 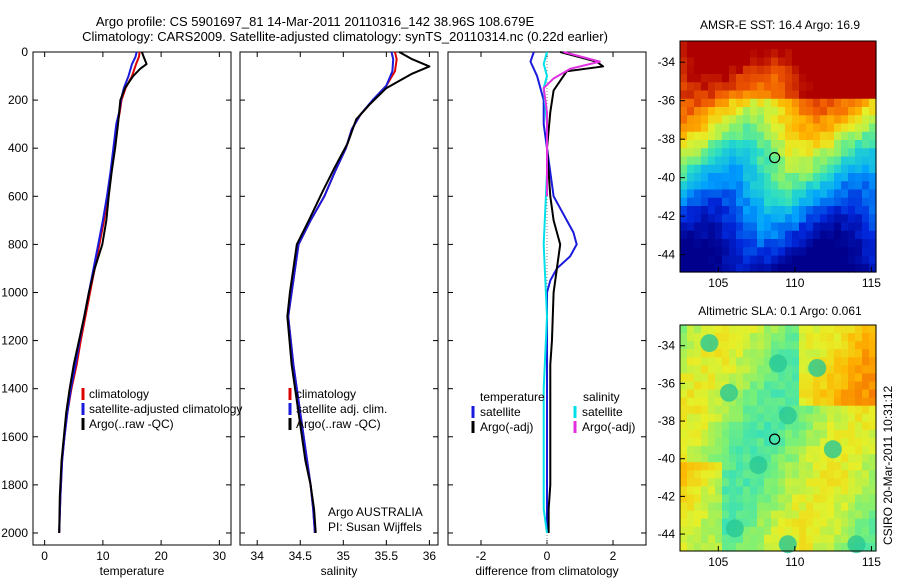 What do you see at coordinates (506, 427) in the screenshot?
I see `diff-legend-entry: Argo(-adj)` at bounding box center [506, 427].